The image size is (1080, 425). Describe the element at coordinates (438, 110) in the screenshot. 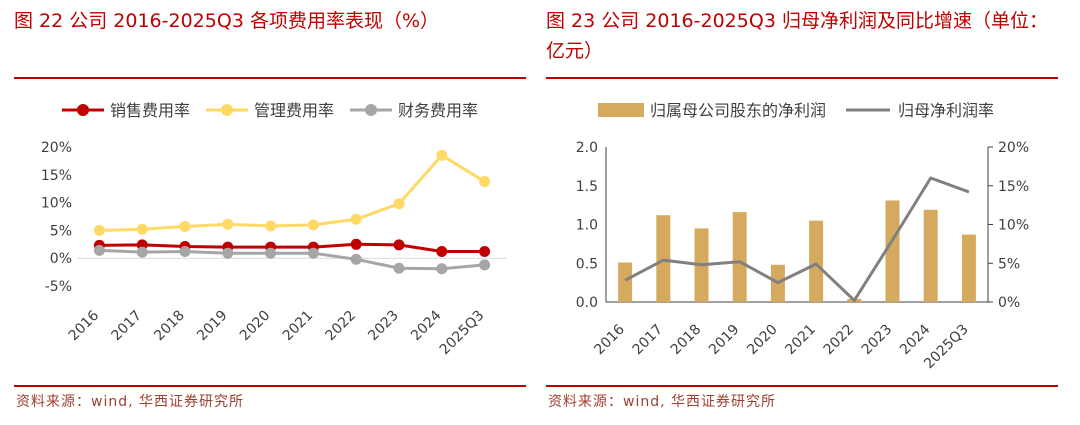

I see `legend-label-2: 财务费用率` at that location.